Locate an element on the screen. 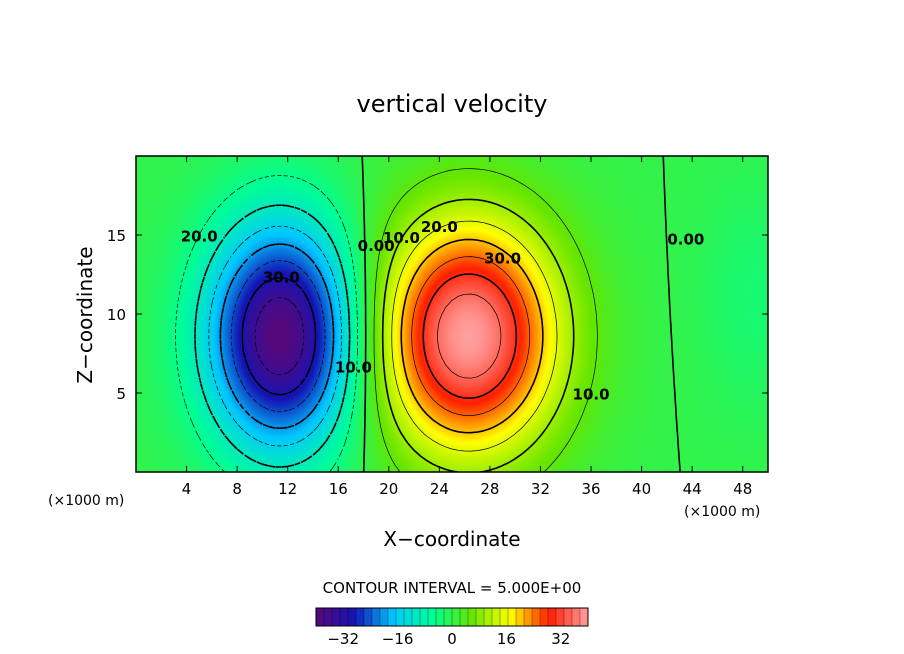 The width and height of the screenshot is (904, 654). colorbar-tick-label: −16 is located at coordinates (398, 639).